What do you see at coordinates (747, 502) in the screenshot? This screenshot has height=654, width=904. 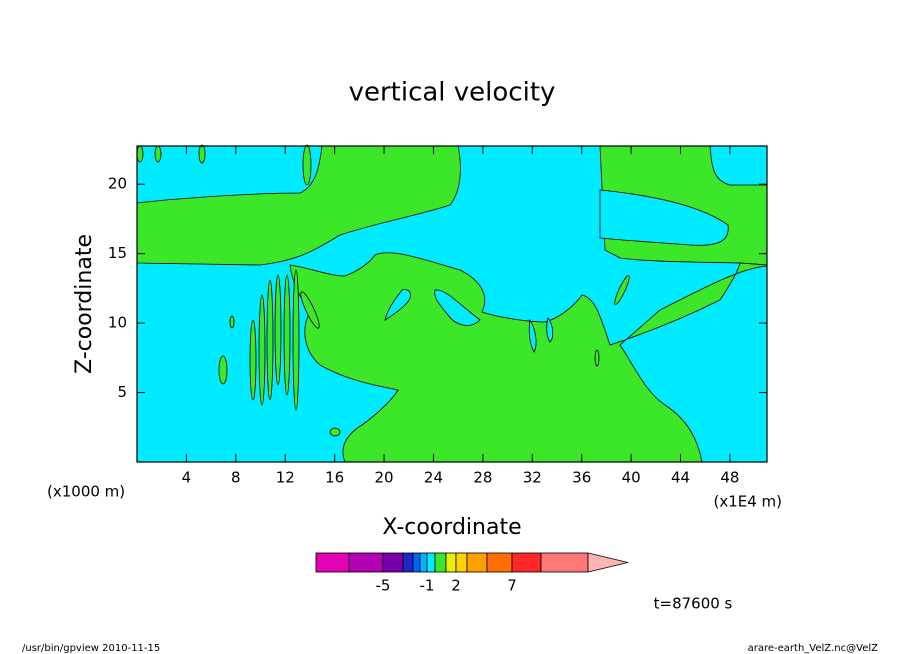 I see `x-unit: (x1E4 m)` at bounding box center [747, 502].